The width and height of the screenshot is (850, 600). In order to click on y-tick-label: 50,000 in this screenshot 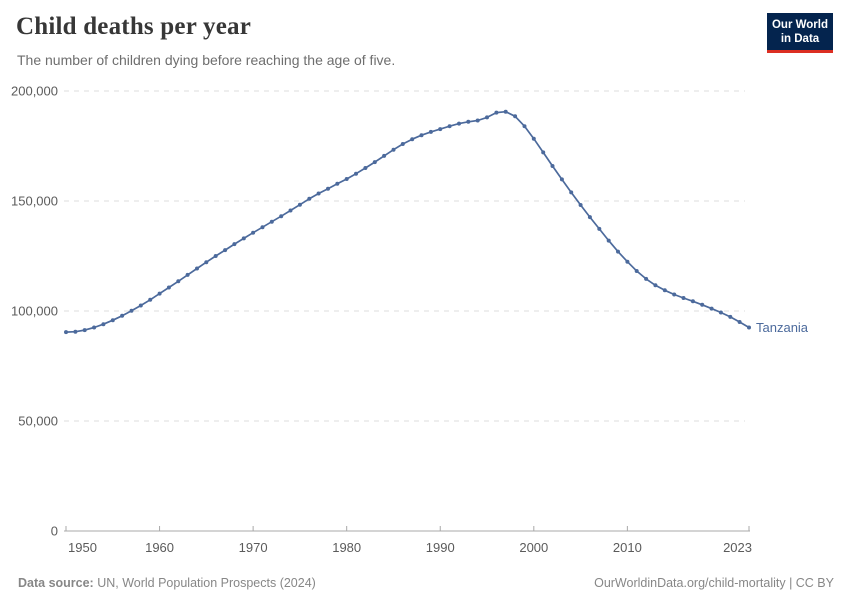, I will do `click(38, 421)`.